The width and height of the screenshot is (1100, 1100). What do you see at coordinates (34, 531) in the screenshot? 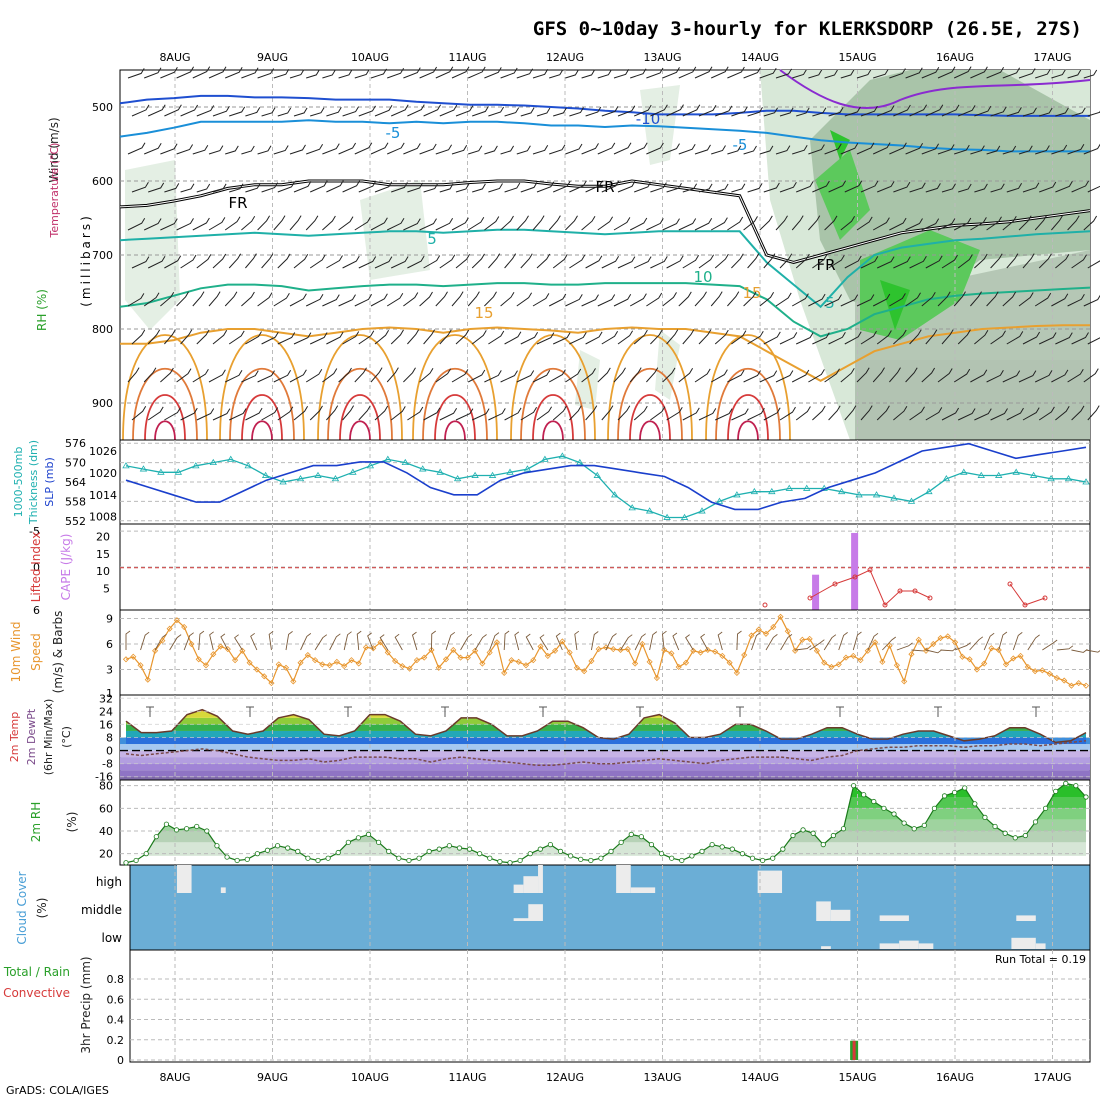
I see `li-tick-label: -5` at bounding box center [34, 531].